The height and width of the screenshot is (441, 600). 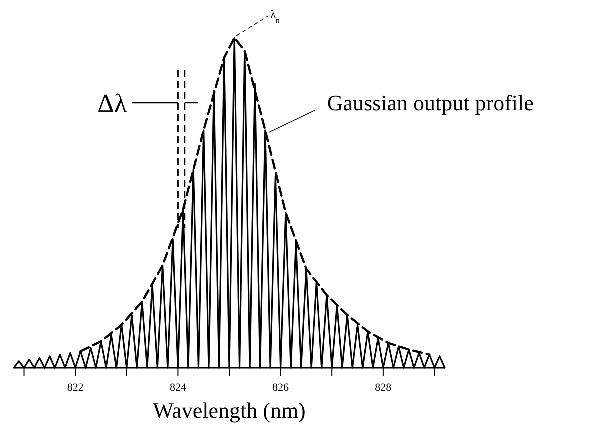 I want to click on x-tick-label: 822, so click(x=75, y=388).